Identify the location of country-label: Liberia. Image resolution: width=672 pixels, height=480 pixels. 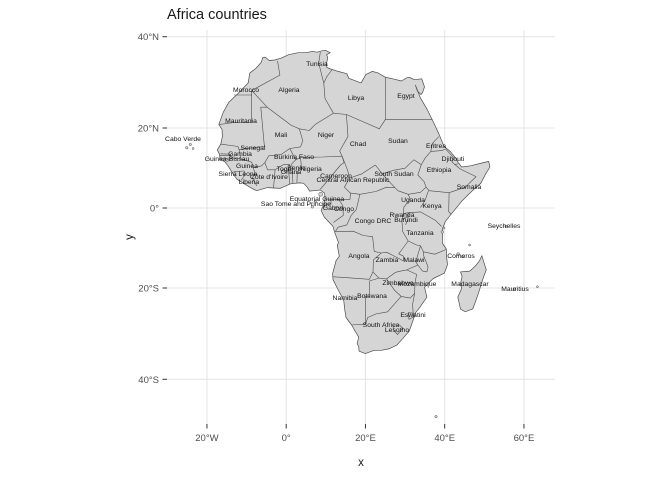
(249, 182).